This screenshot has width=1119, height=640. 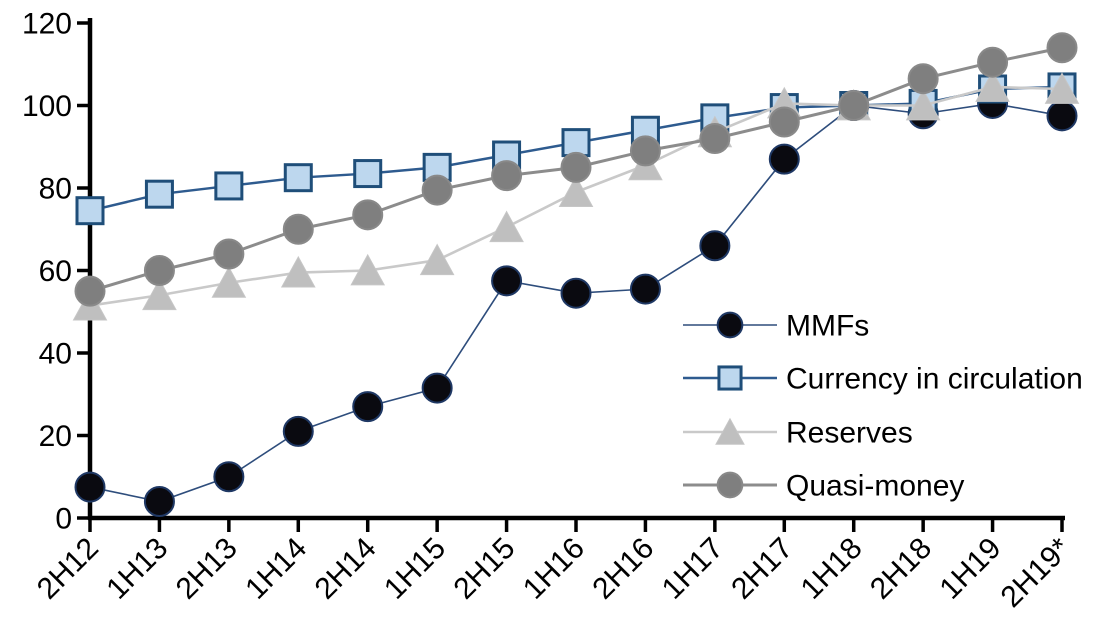 What do you see at coordinates (832, 569) in the screenshot?
I see `x-axis-tick-label: 1H18` at bounding box center [832, 569].